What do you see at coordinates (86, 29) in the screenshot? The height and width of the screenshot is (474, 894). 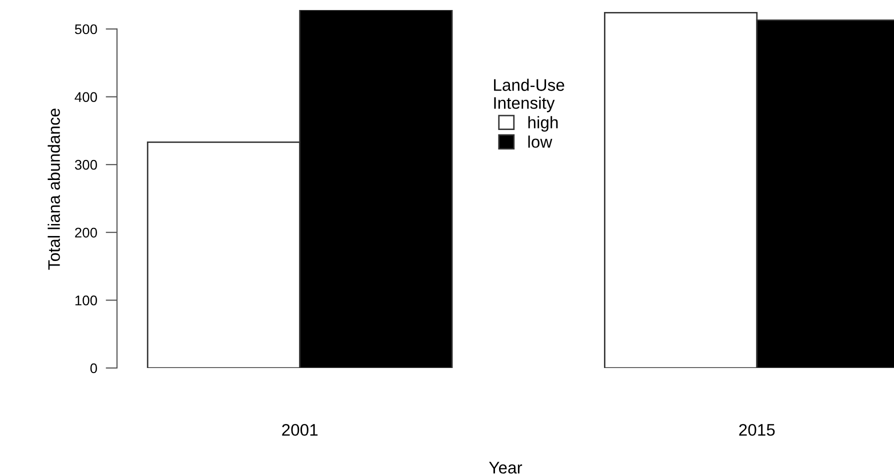 I see `y-tick-label: 500` at bounding box center [86, 29].